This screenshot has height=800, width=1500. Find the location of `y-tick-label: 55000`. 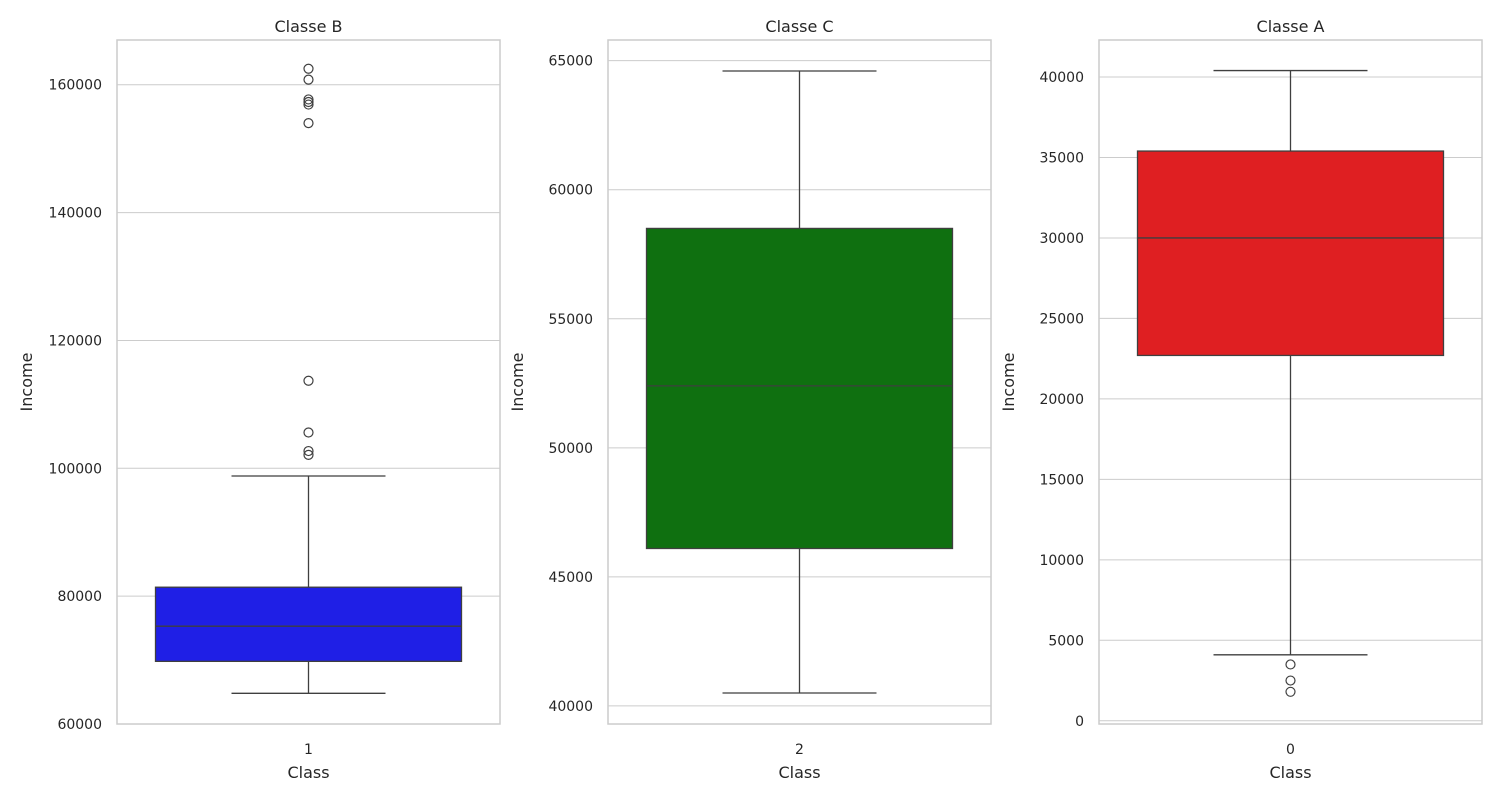

y-tick-label: 55000 is located at coordinates (570, 320).